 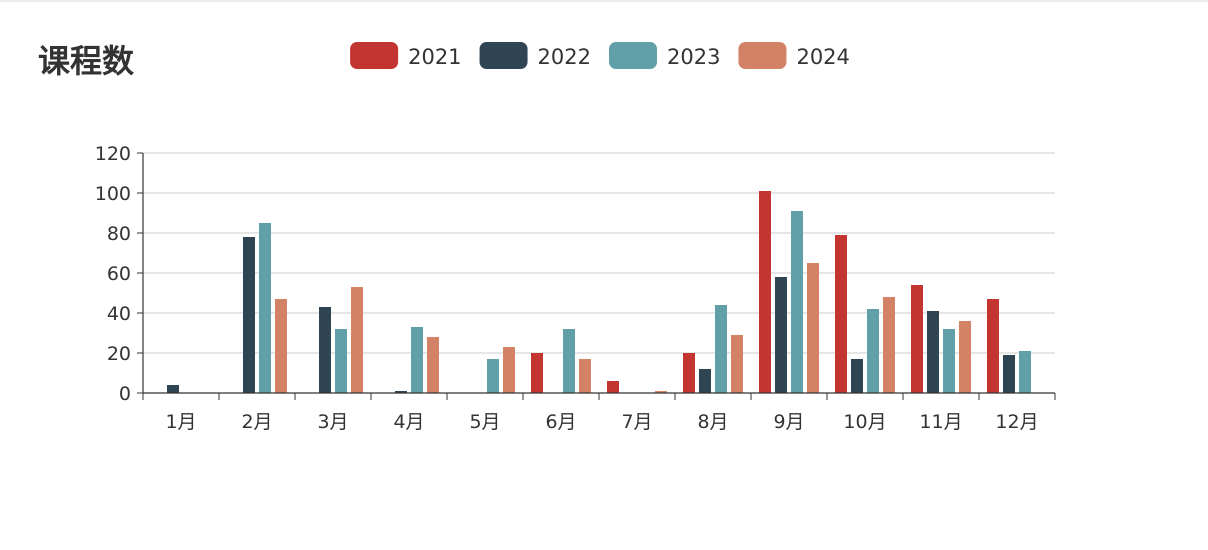 What do you see at coordinates (600, 55) in the screenshot?
I see `legend: 2021 2022 2023 2024` at bounding box center [600, 55].